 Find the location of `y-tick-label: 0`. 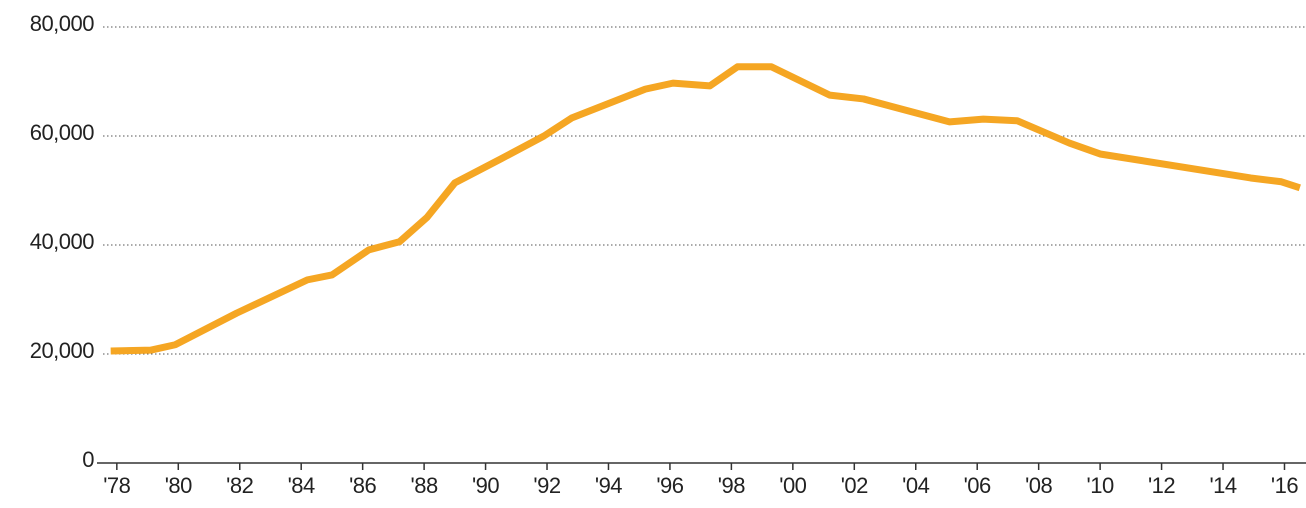

y-tick-label: 0 is located at coordinates (88, 459).